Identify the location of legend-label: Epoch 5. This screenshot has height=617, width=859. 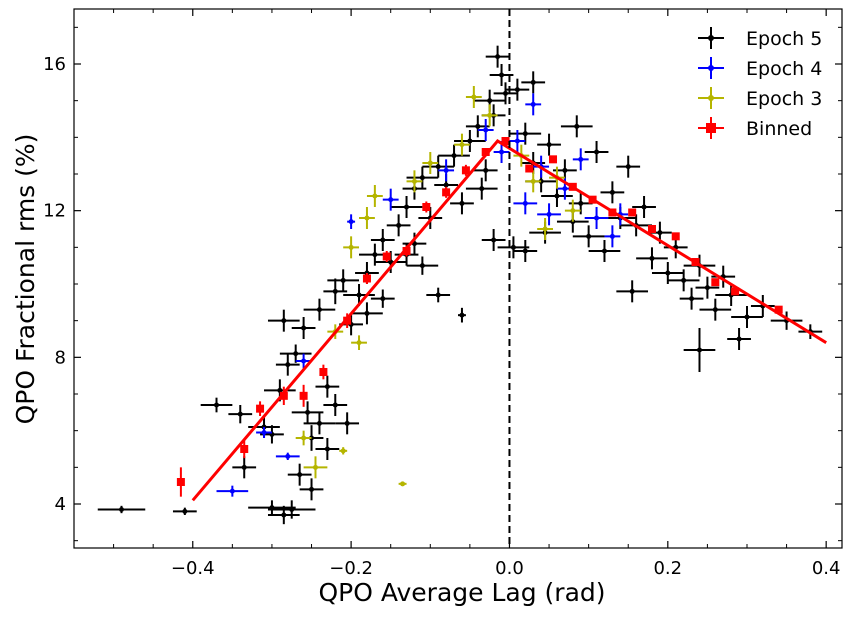
(784, 39).